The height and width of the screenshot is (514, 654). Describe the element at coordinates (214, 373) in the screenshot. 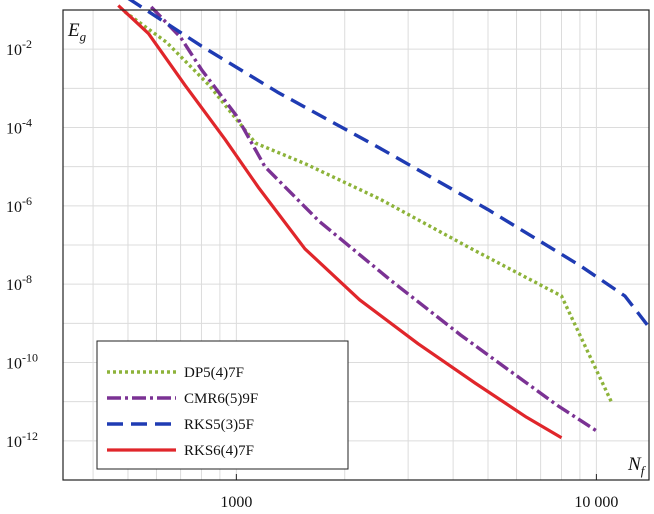

I see `legend-label: DP5(4)7F` at that location.